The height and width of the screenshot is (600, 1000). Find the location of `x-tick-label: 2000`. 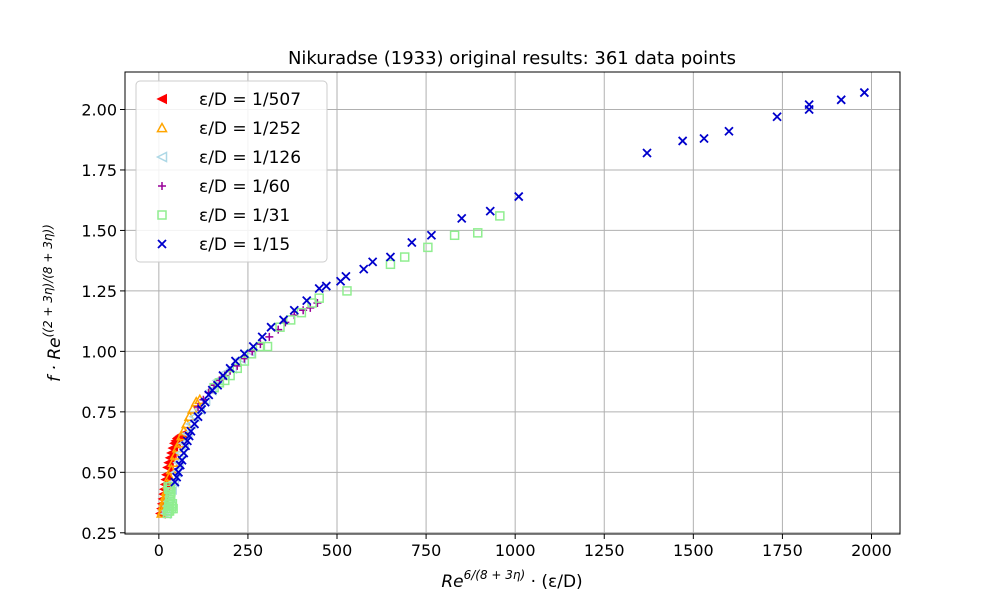

x-tick-label: 2000 is located at coordinates (871, 550).